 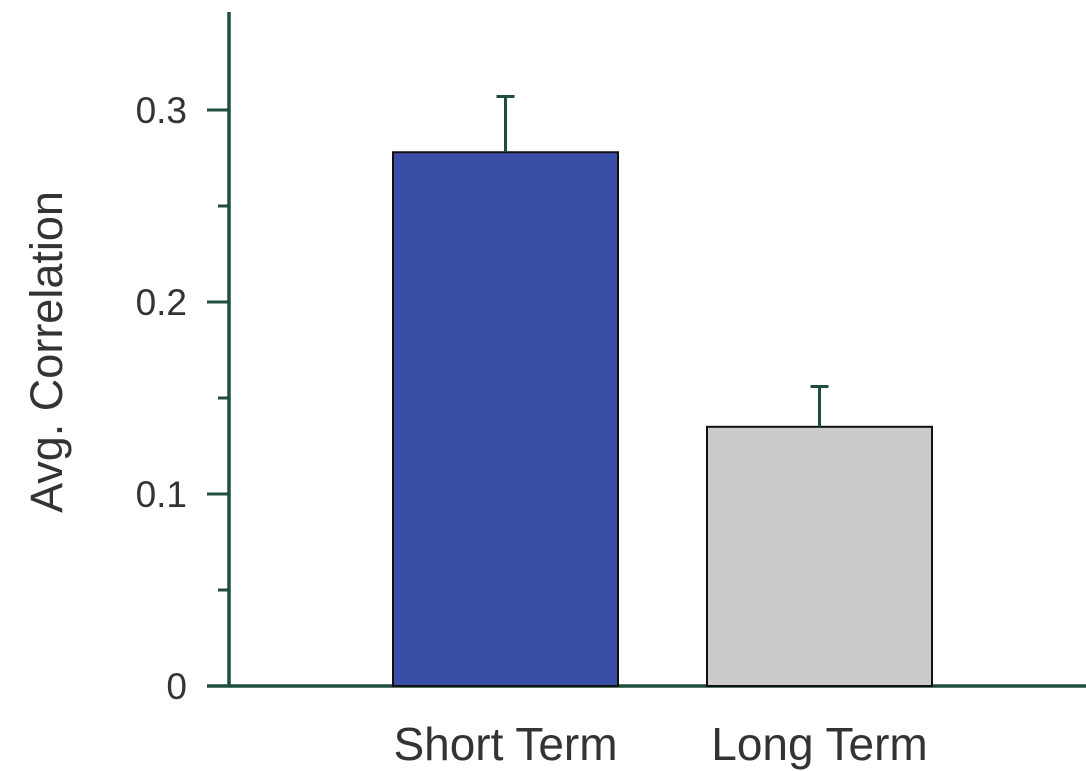 What do you see at coordinates (161, 302) in the screenshot?
I see `y-tick-label: 0.2` at bounding box center [161, 302].